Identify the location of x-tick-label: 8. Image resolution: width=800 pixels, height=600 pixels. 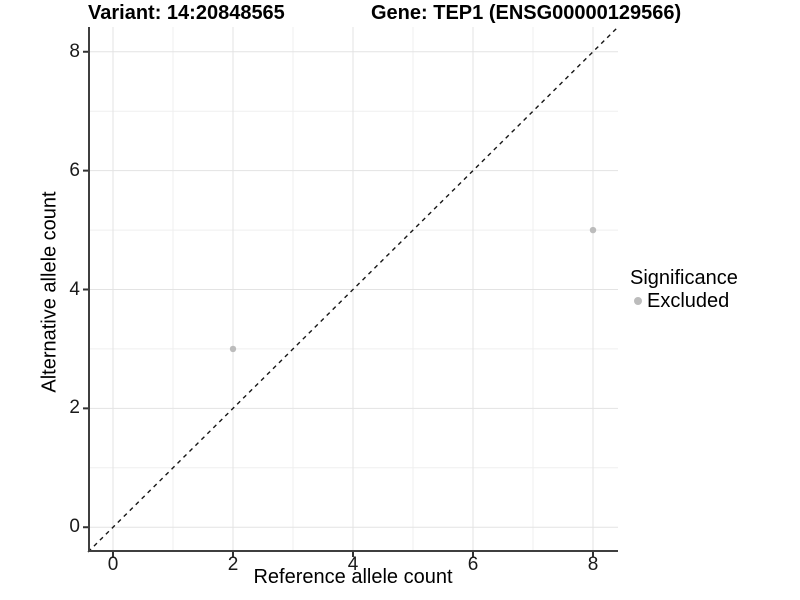
(593, 564).